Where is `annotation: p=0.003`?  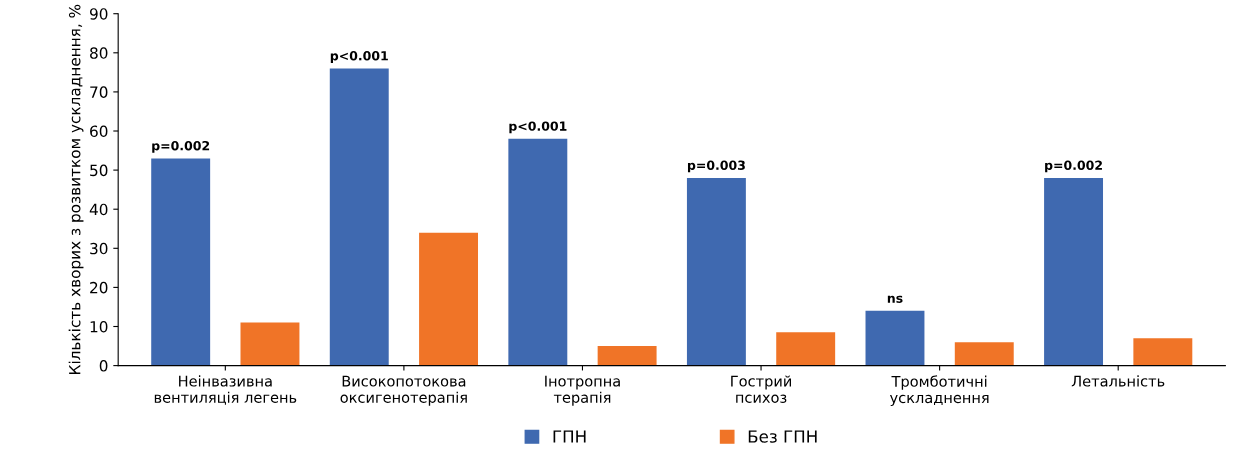 annotation: p=0.003 is located at coordinates (716, 166).